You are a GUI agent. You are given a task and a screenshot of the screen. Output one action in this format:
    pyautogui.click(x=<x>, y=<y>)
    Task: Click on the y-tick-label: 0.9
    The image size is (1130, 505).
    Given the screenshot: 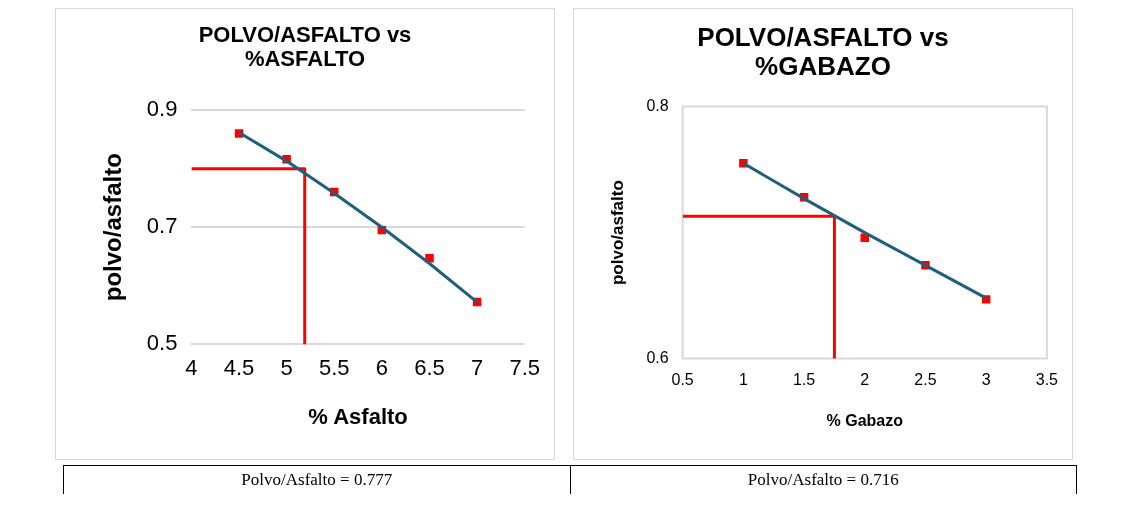 What is the action you would take?
    pyautogui.click(x=162, y=109)
    